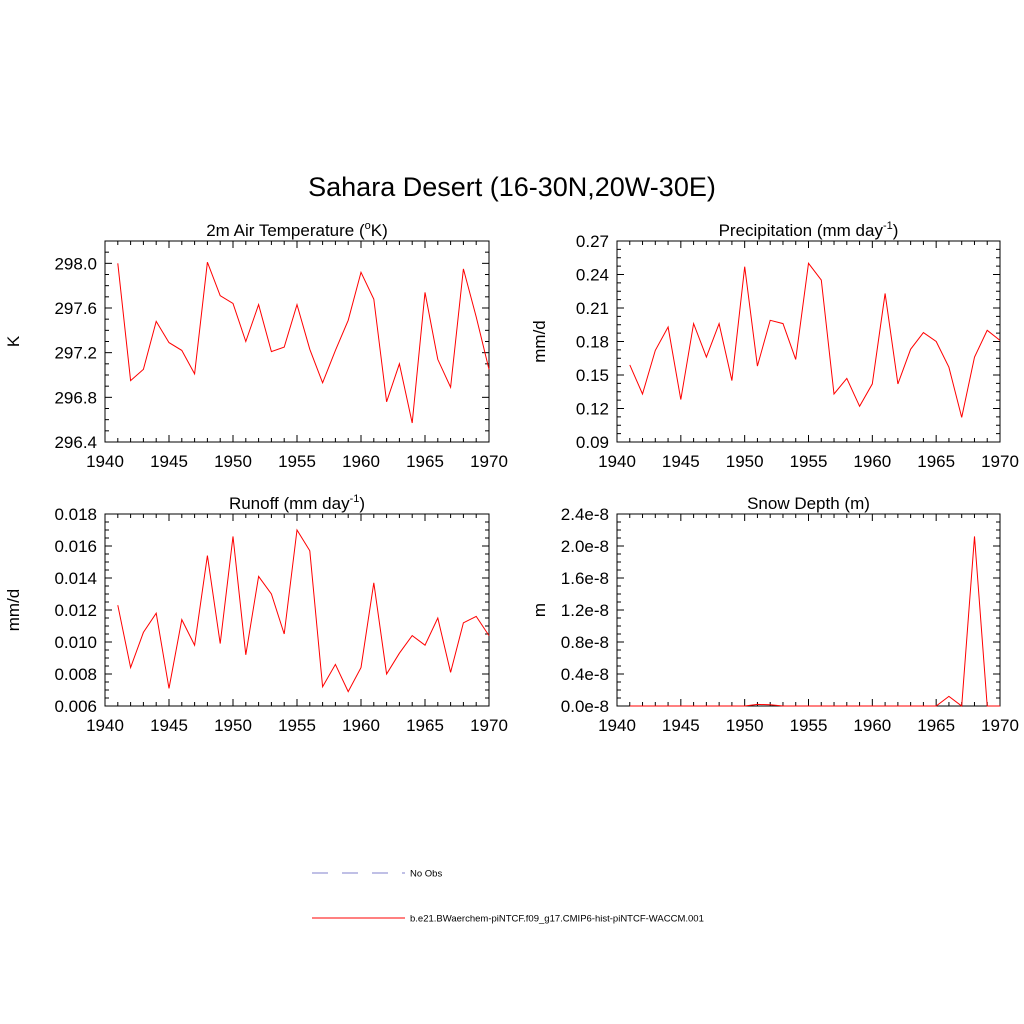 This screenshot has height=1024, width=1024. Describe the element at coordinates (585, 546) in the screenshot. I see `y-tick-label: 2.0e-8` at that location.